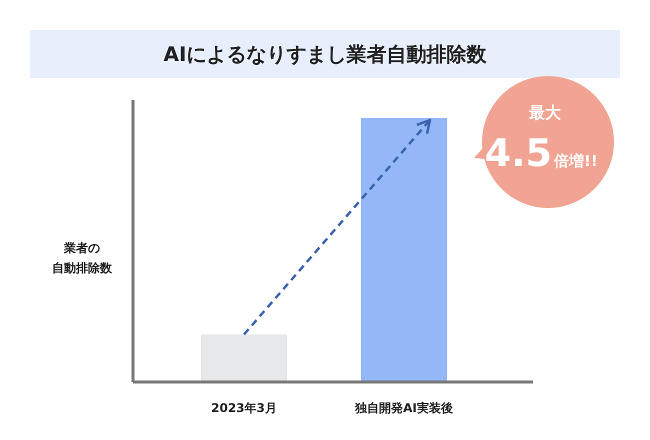  What do you see at coordinates (244, 408) in the screenshot?
I see `x-tick-label: 2023年3月` at bounding box center [244, 408].